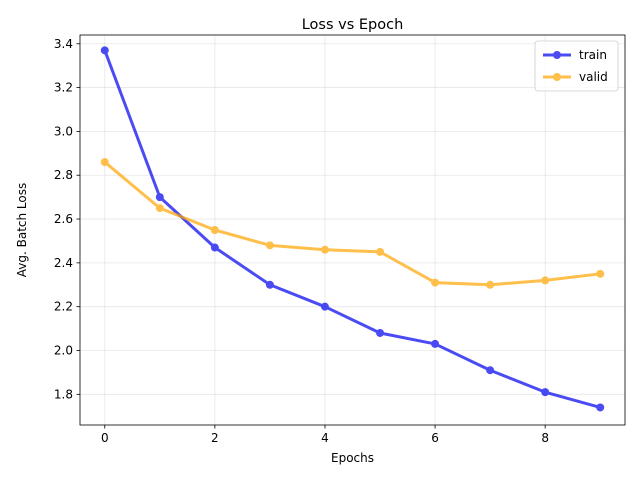 This screenshot has width=640, height=480. What do you see at coordinates (63, 263) in the screenshot?
I see `y-tick-label: 2.4` at bounding box center [63, 263].